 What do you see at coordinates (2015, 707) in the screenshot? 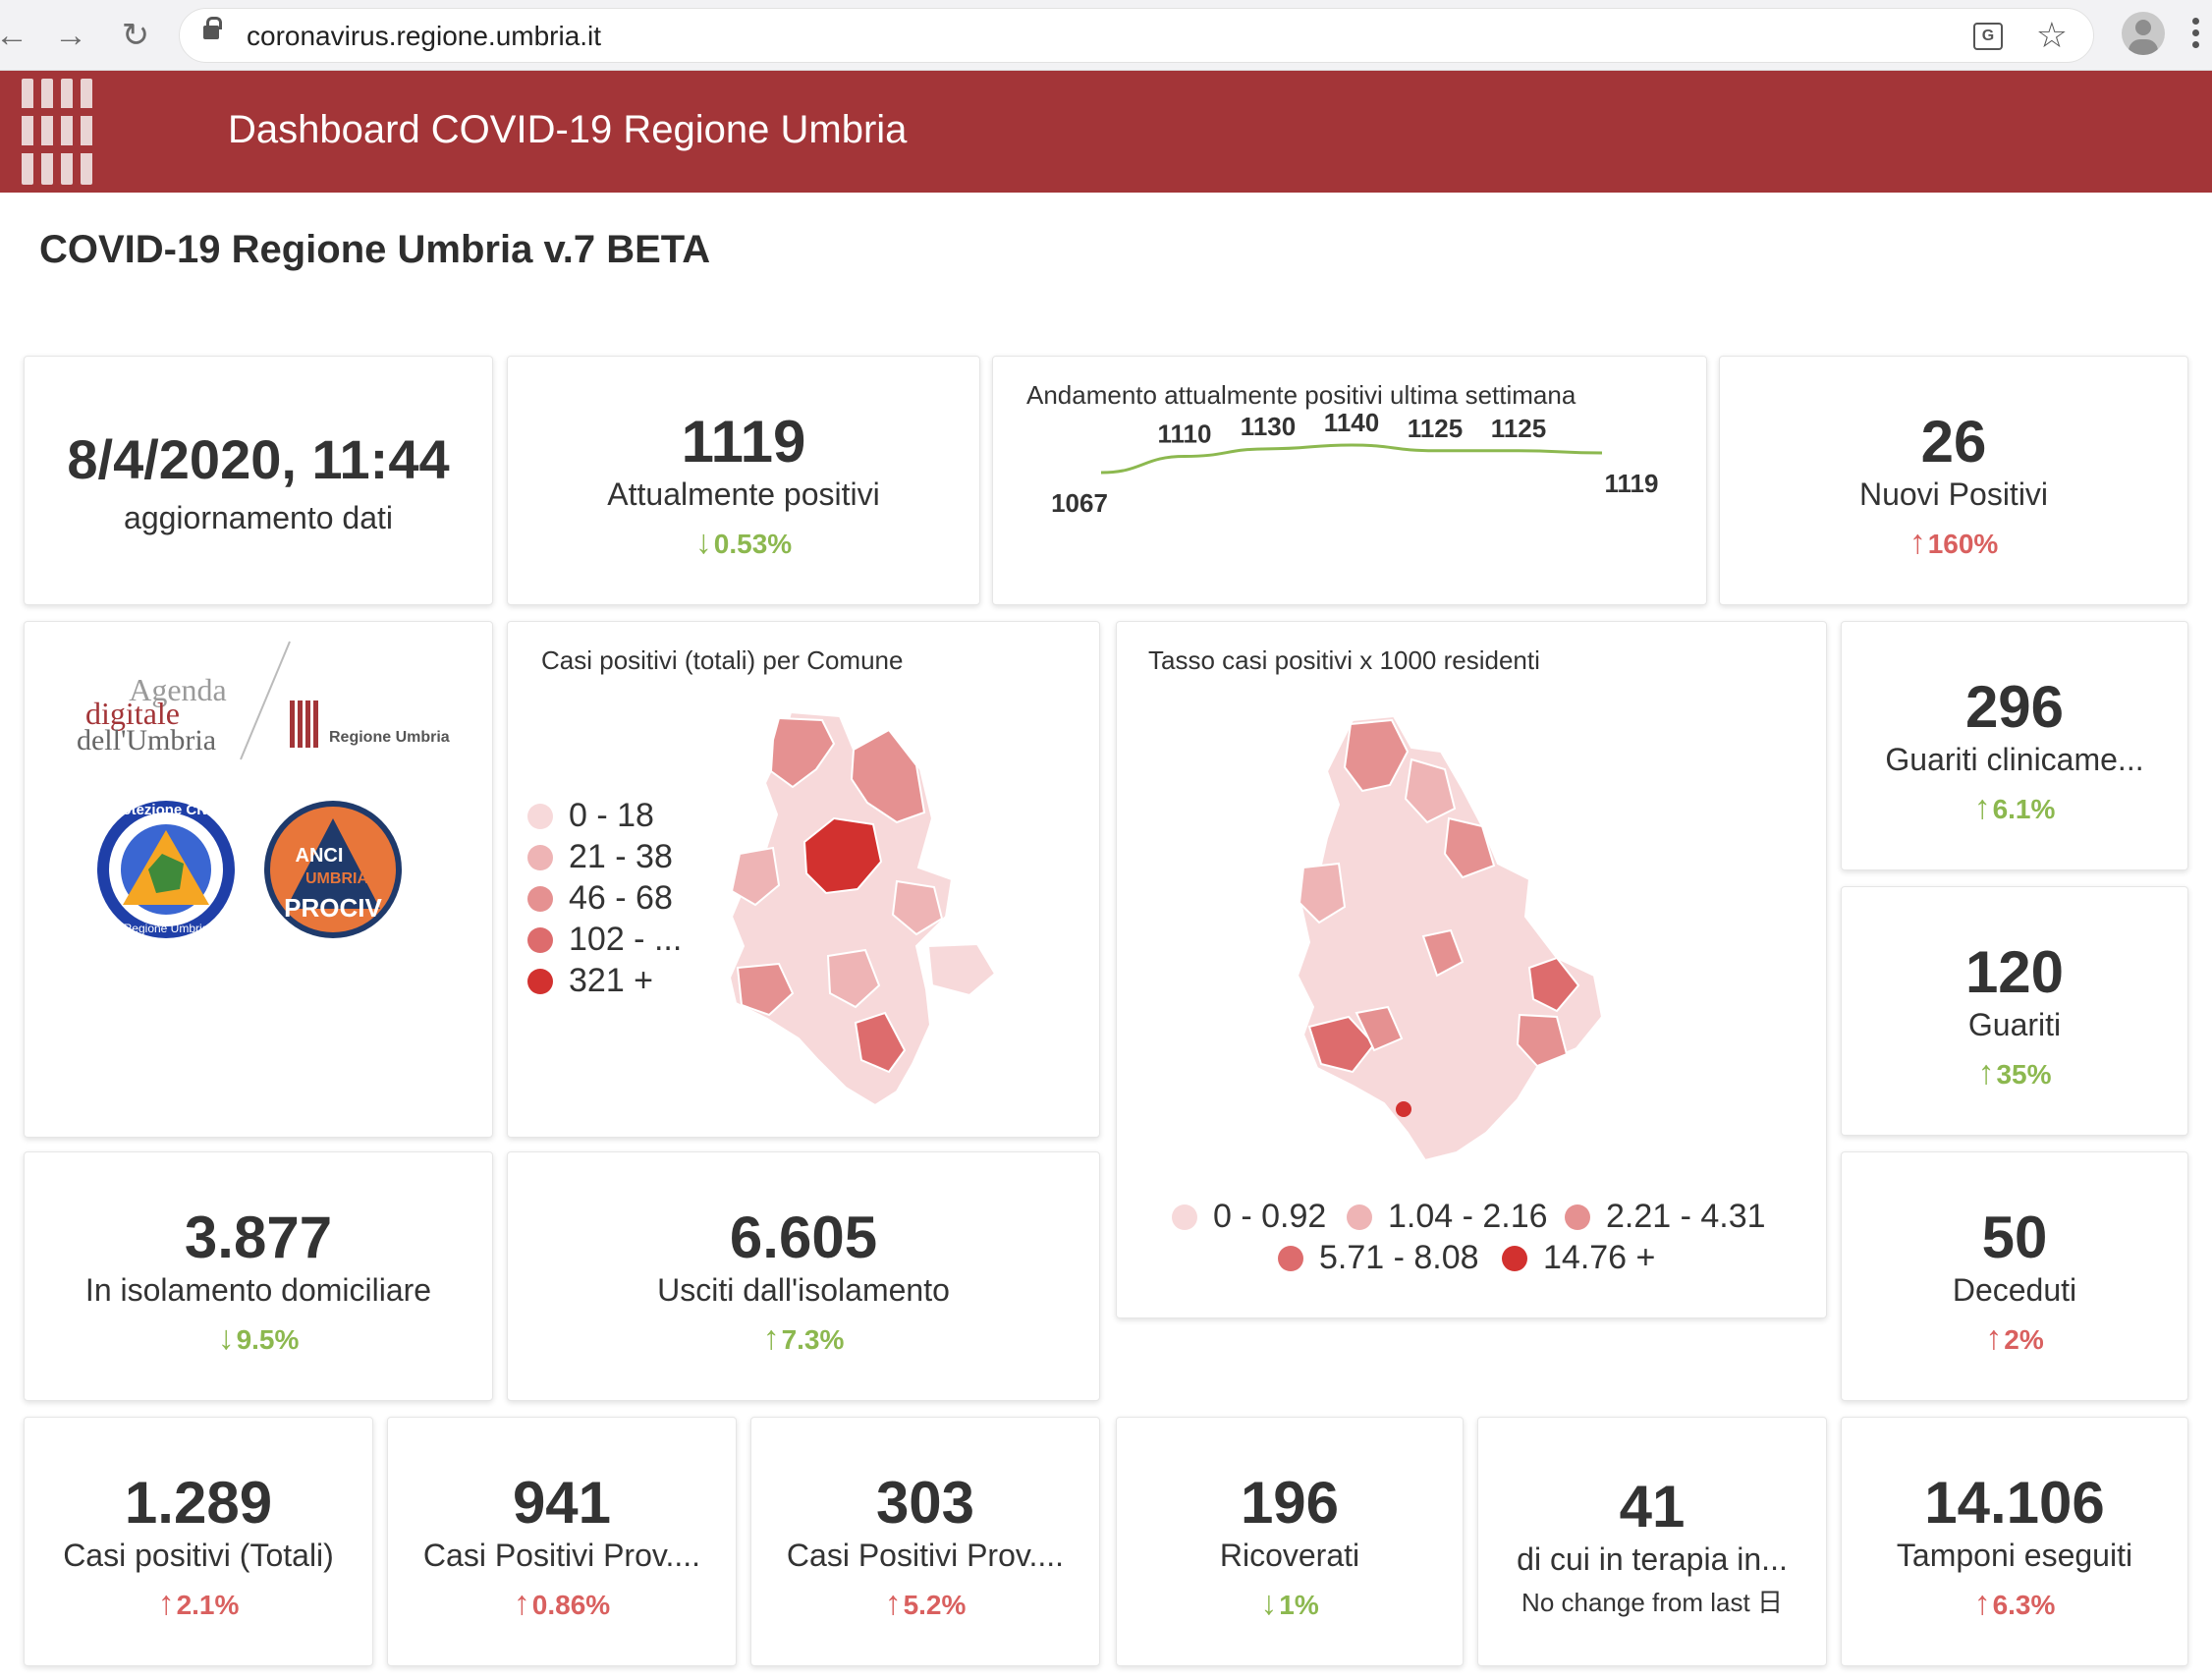
I see `kpi-value: 296` at bounding box center [2015, 707].